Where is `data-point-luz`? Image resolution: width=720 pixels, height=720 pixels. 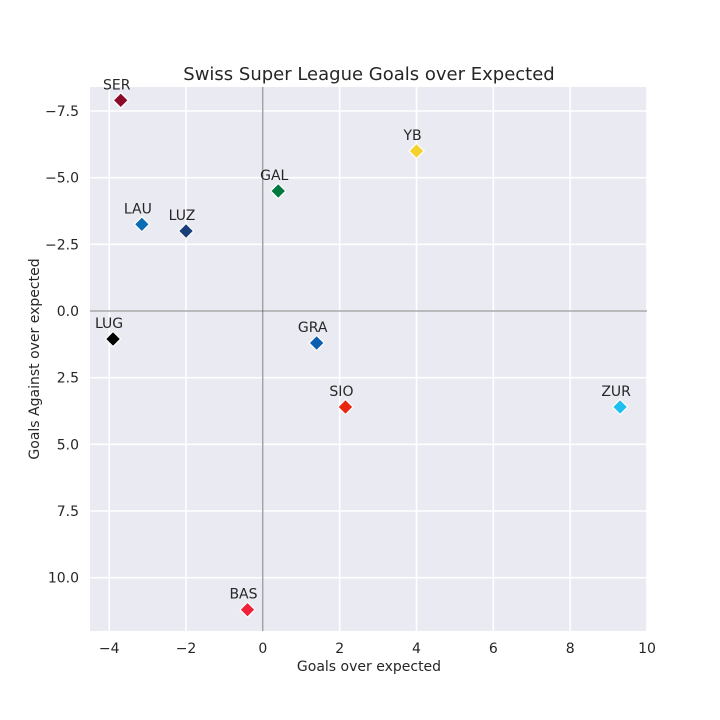
data-point-luz is located at coordinates (186, 231).